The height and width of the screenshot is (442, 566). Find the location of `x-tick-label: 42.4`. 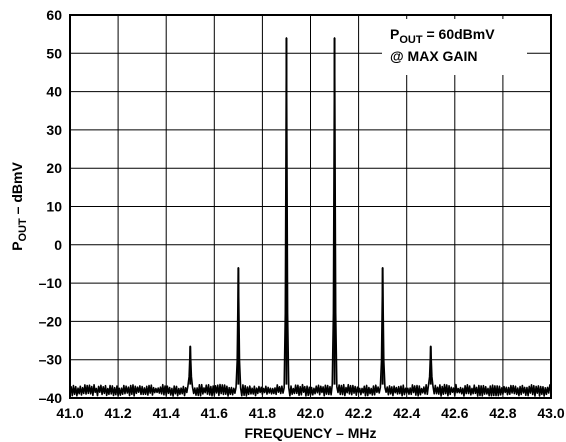

x-tick-label: 42.4 is located at coordinates (406, 413).